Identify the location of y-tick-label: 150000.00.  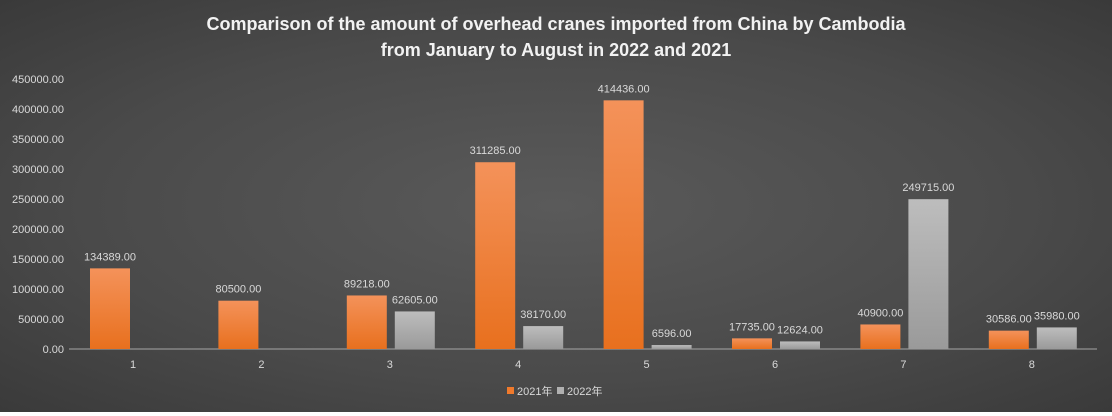
(38, 260).